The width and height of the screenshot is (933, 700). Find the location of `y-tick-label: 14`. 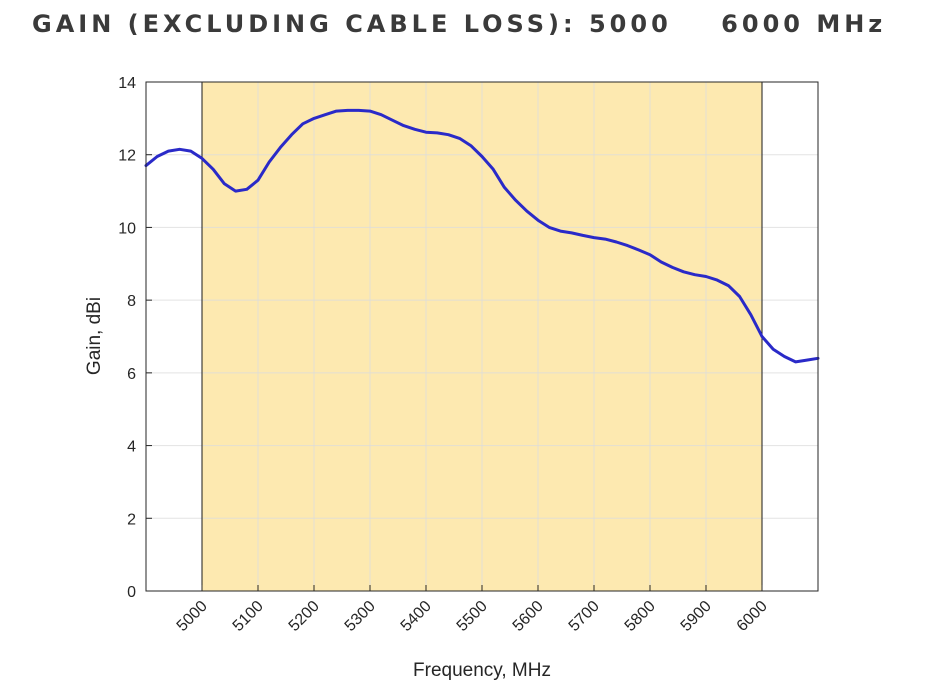

y-tick-label: 14 is located at coordinates (127, 83).